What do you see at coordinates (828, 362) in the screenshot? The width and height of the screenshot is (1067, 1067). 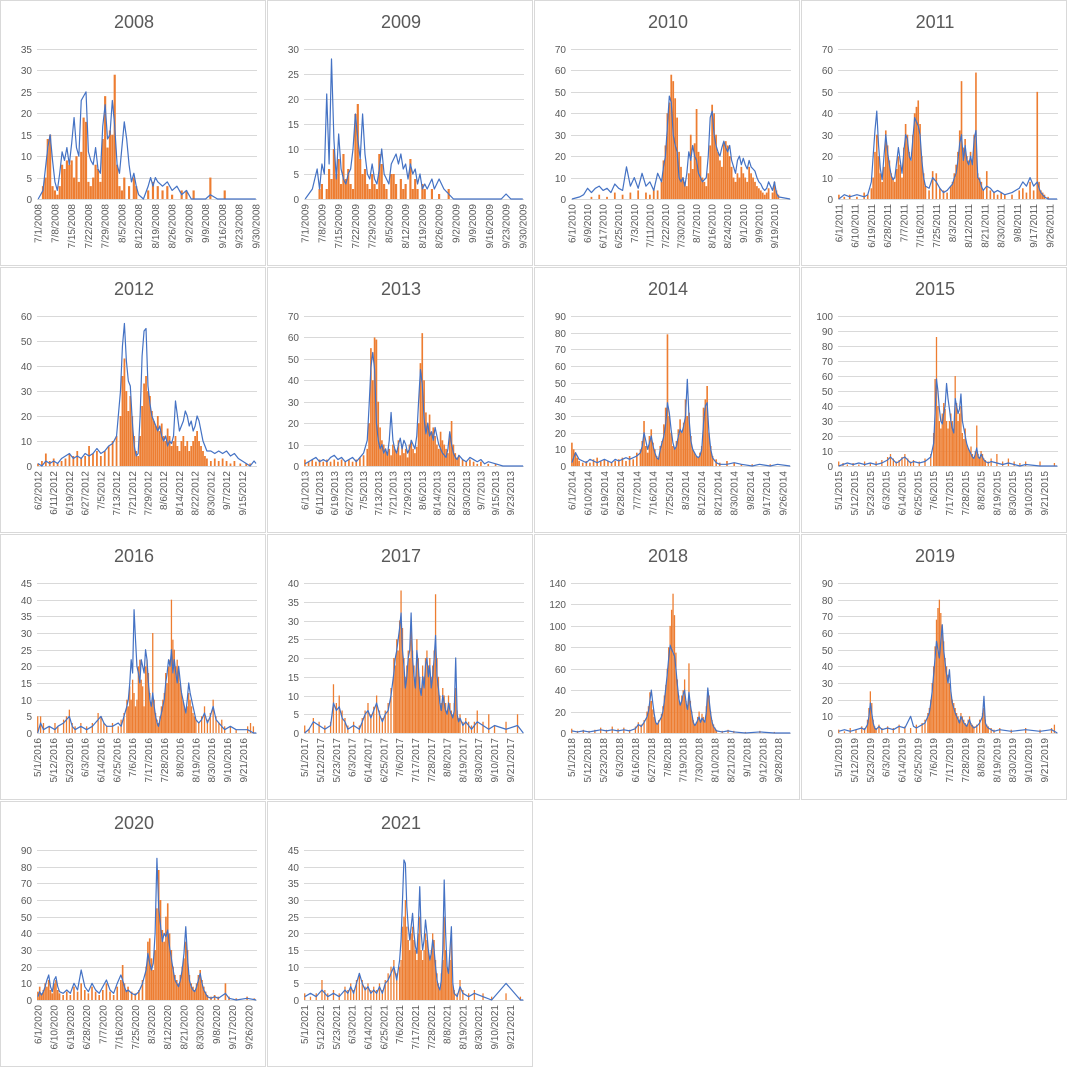 I see `y-tick-label: 70` at bounding box center [828, 362].